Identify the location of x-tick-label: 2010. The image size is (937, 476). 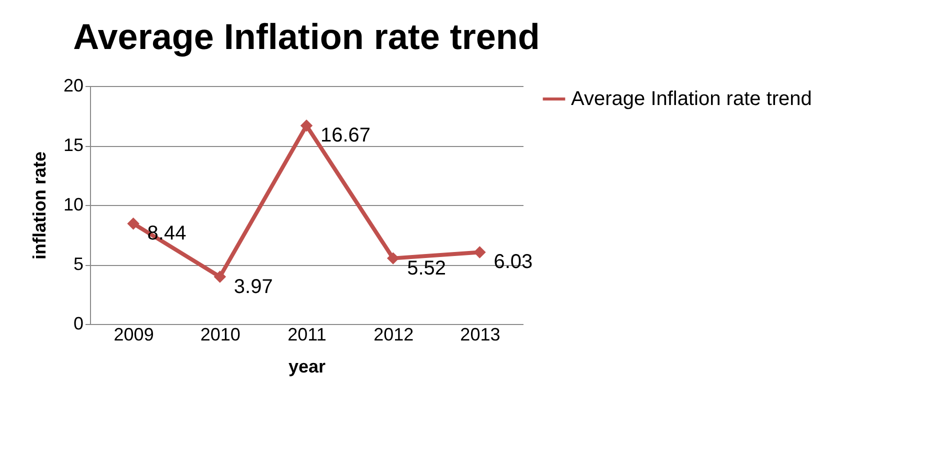
(220, 334).